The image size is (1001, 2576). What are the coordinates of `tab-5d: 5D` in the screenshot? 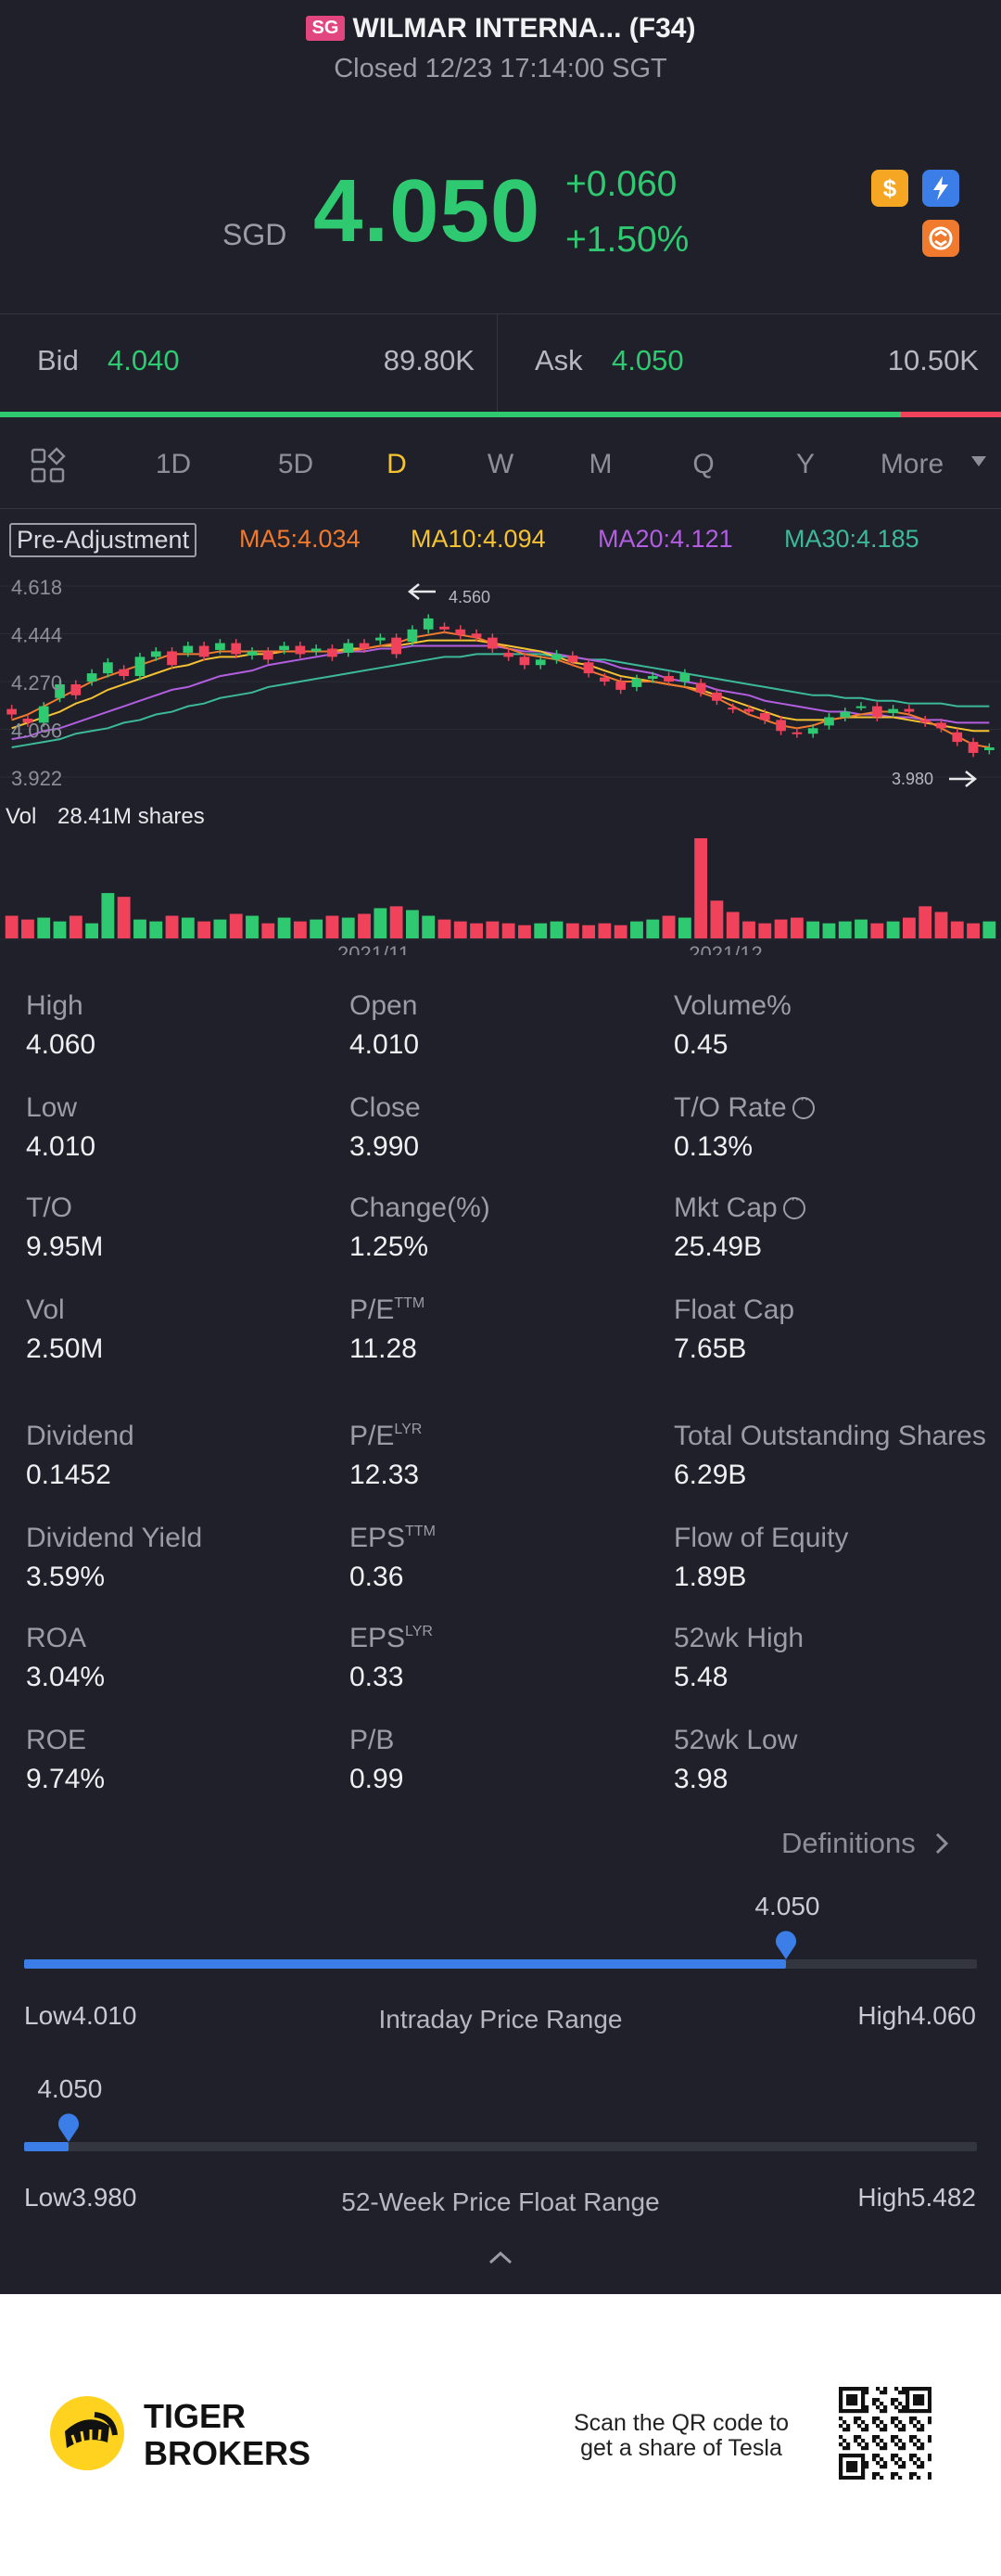 It's located at (296, 464).